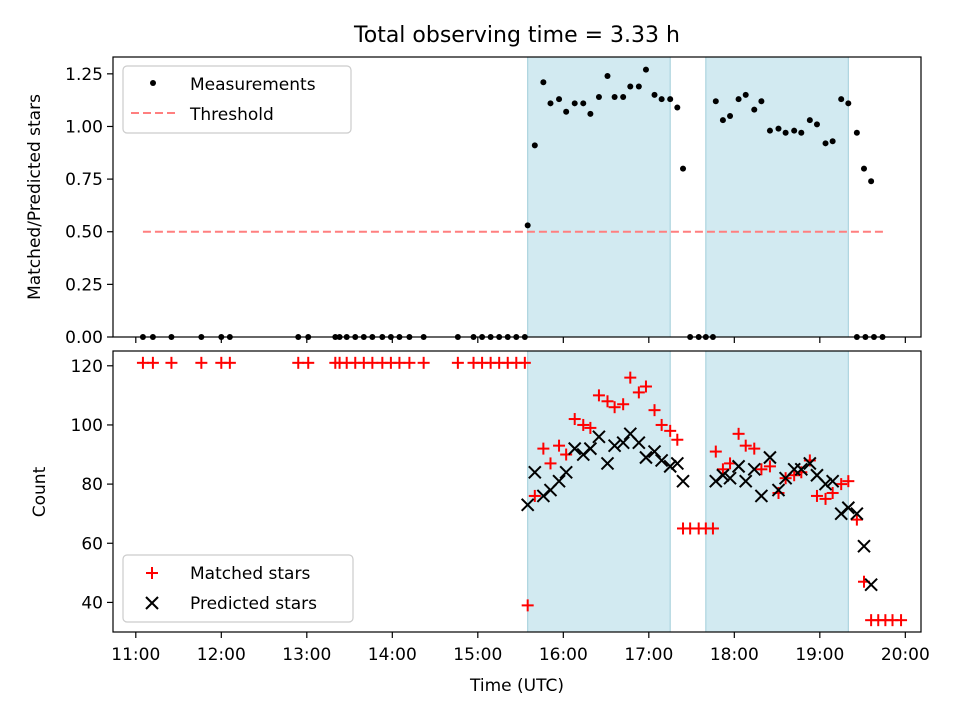 This screenshot has height=720, width=960. Describe the element at coordinates (516, 35) in the screenshot. I see `figure-title: Total observing time = 3.33 h` at that location.